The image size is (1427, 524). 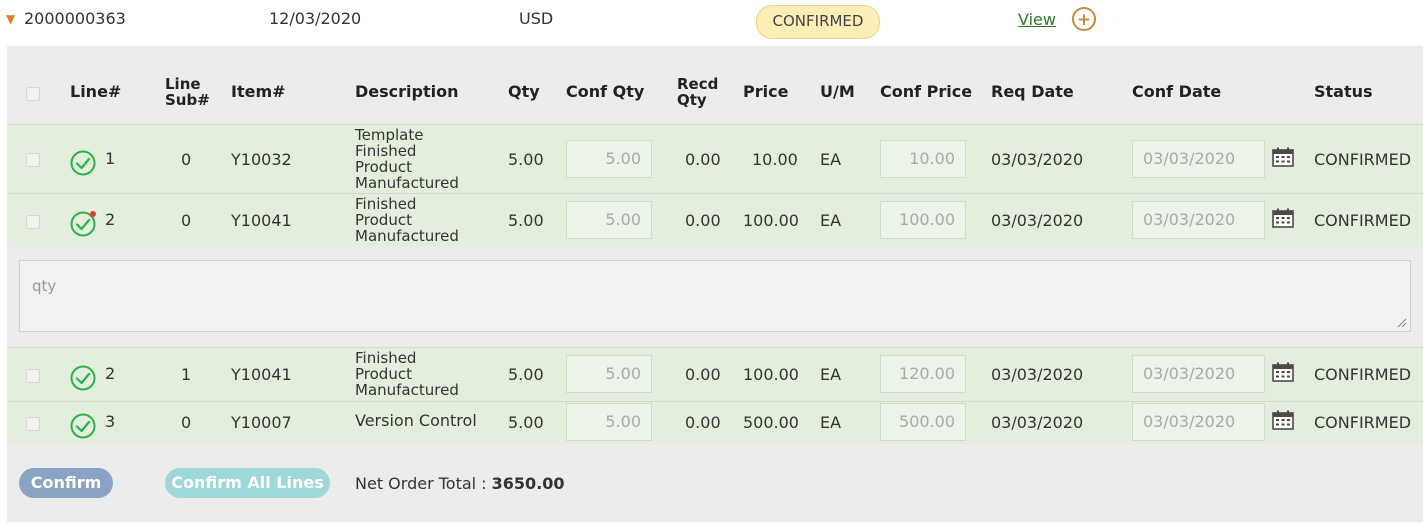 What do you see at coordinates (93, 214) in the screenshot?
I see `note-indicator-dot` at bounding box center [93, 214].